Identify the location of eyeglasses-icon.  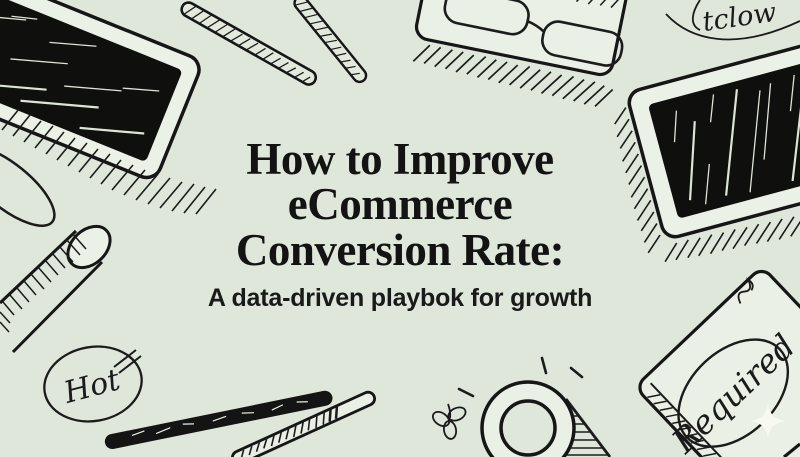
(533, 33).